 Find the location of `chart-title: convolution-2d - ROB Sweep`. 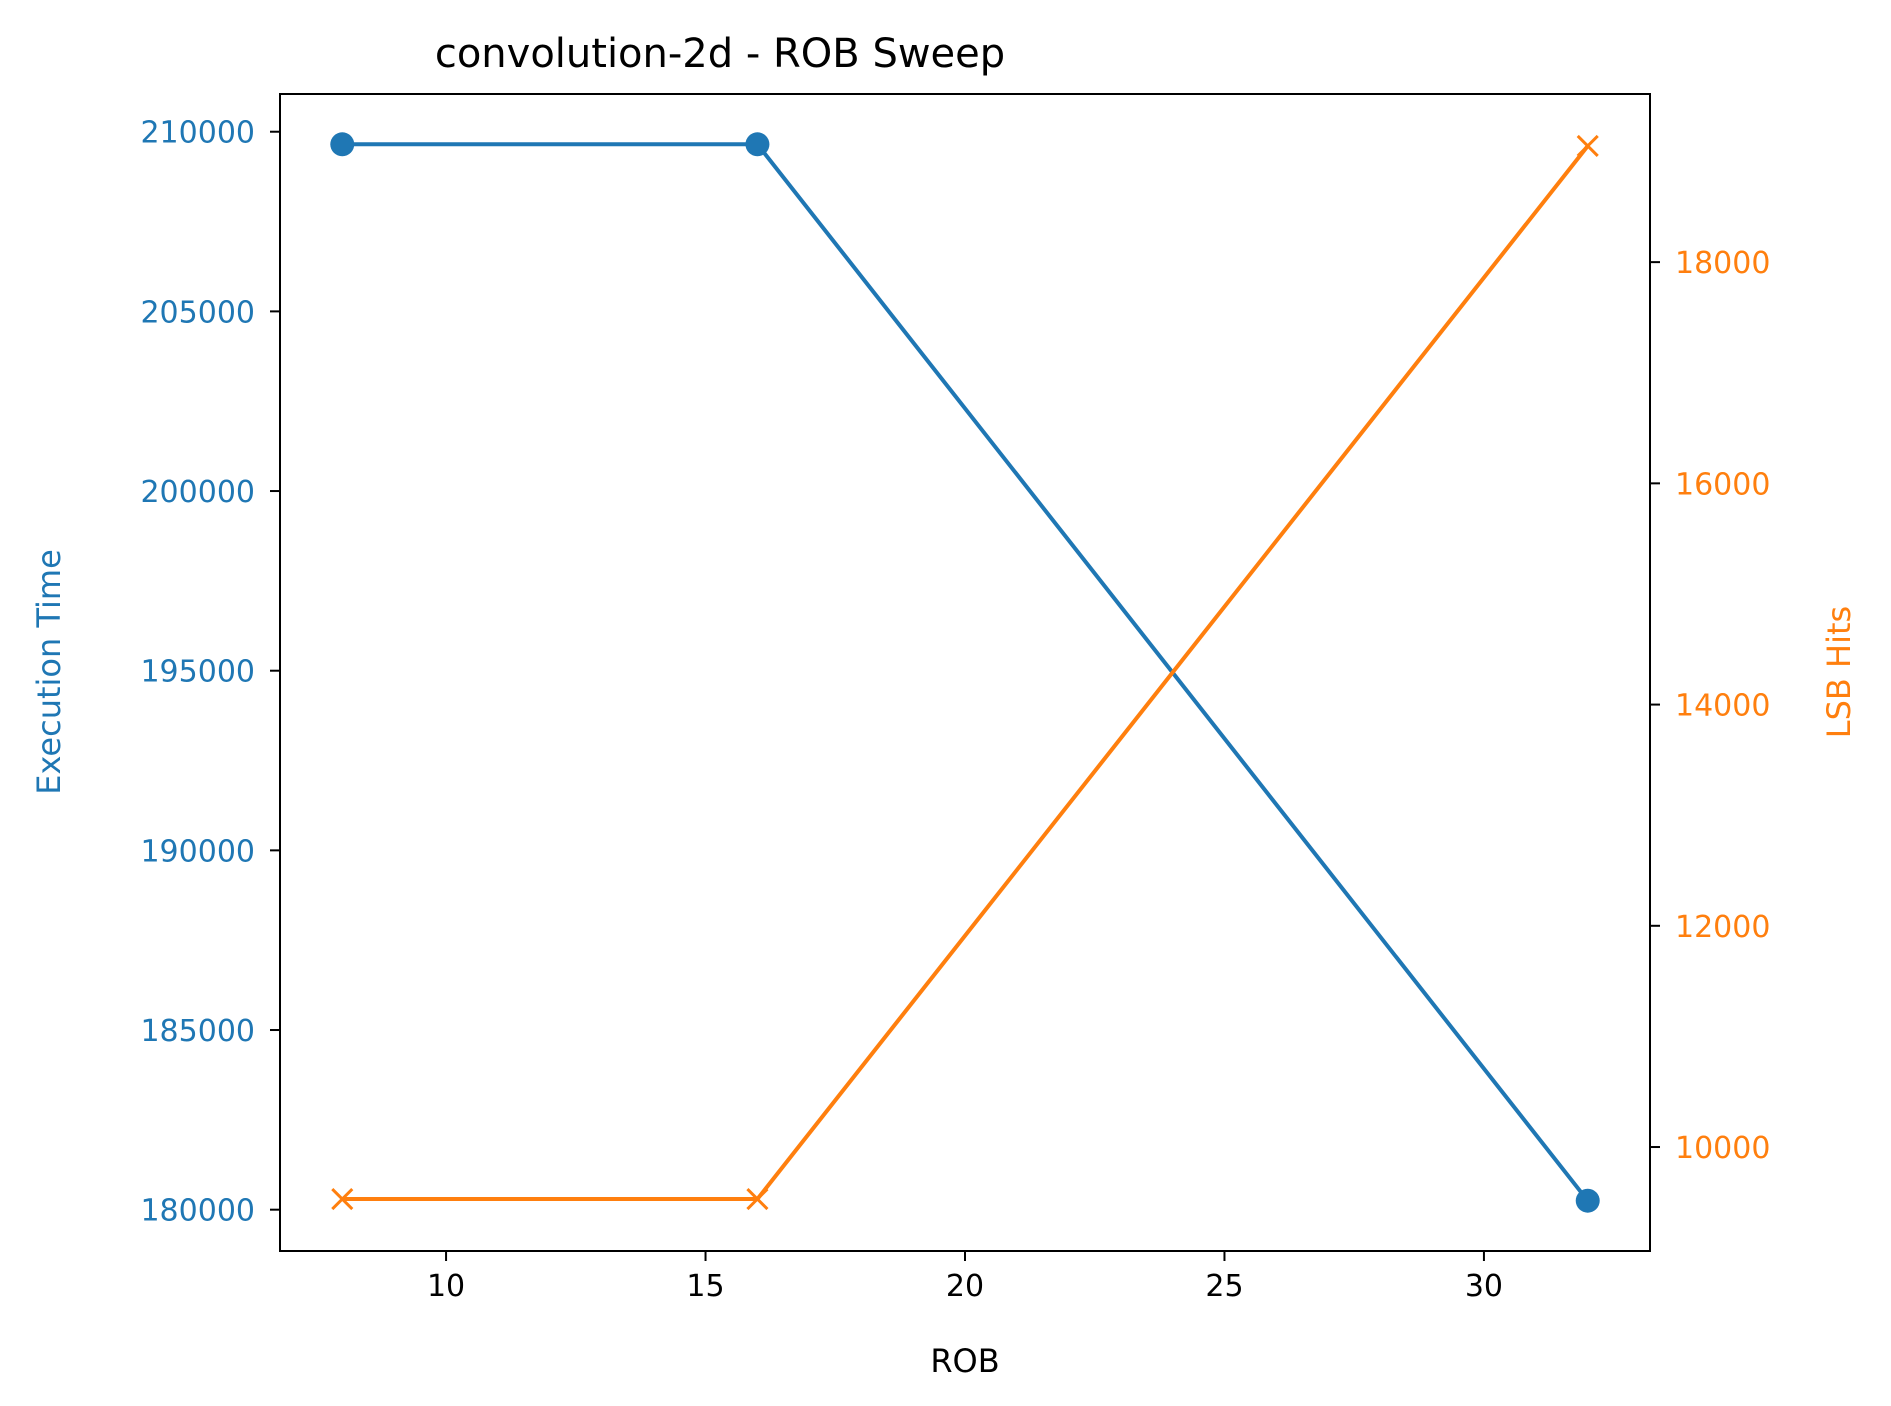

chart-title: convolution-2d - ROB Sweep is located at coordinates (720, 54).